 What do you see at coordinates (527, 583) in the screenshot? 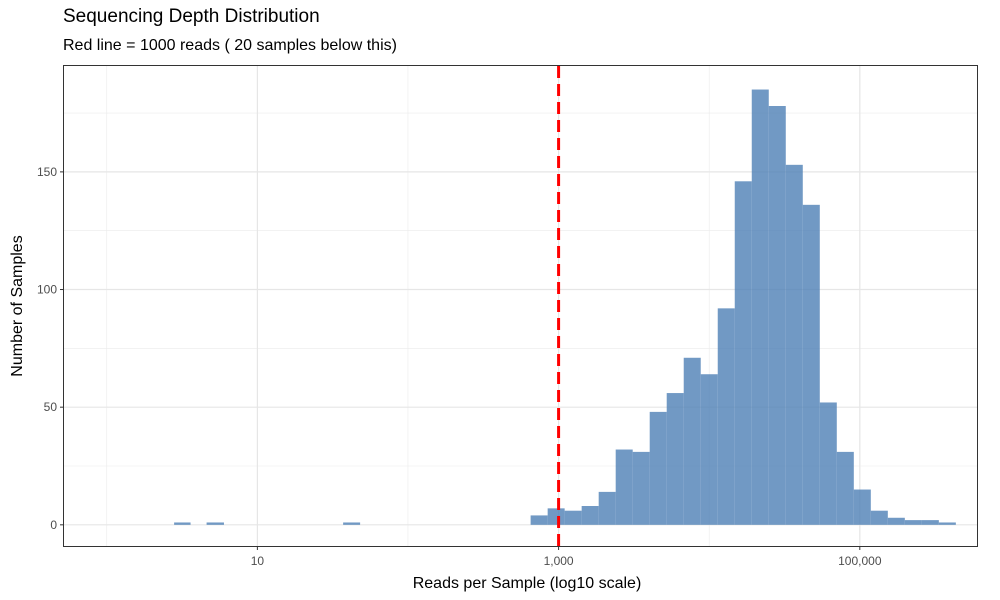
I see `x-axis-title: Reads per Sample (log10 scale)` at bounding box center [527, 583].